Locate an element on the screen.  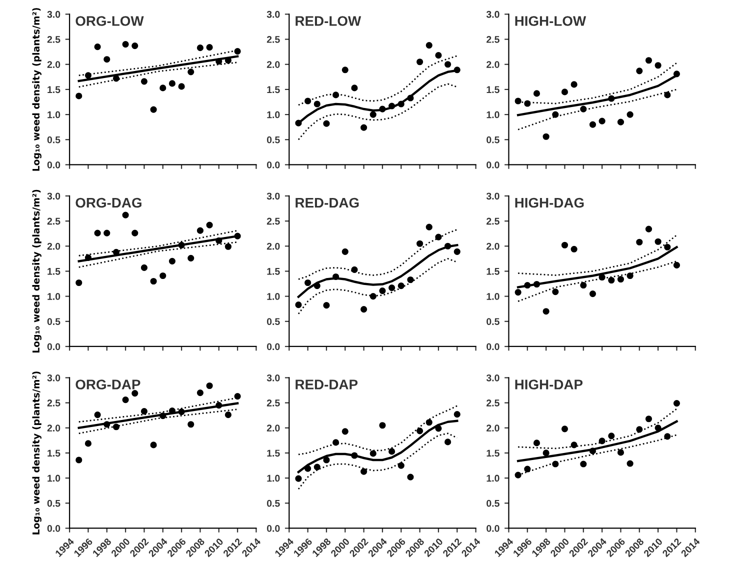
chart-title: ORG-DAP is located at coordinates (108, 385).